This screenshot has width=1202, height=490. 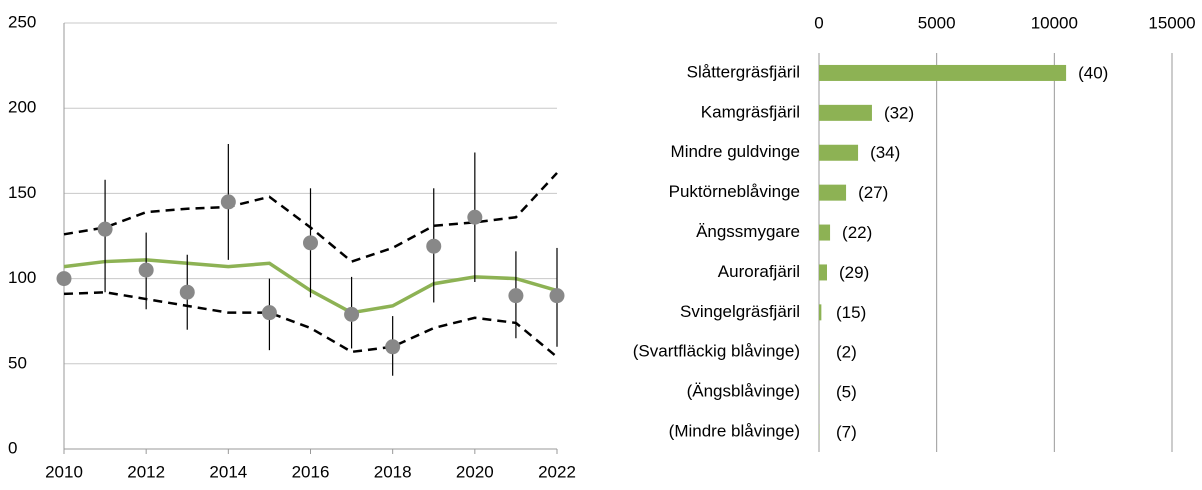 I want to click on y-tick-label: 50, so click(x=17, y=362).